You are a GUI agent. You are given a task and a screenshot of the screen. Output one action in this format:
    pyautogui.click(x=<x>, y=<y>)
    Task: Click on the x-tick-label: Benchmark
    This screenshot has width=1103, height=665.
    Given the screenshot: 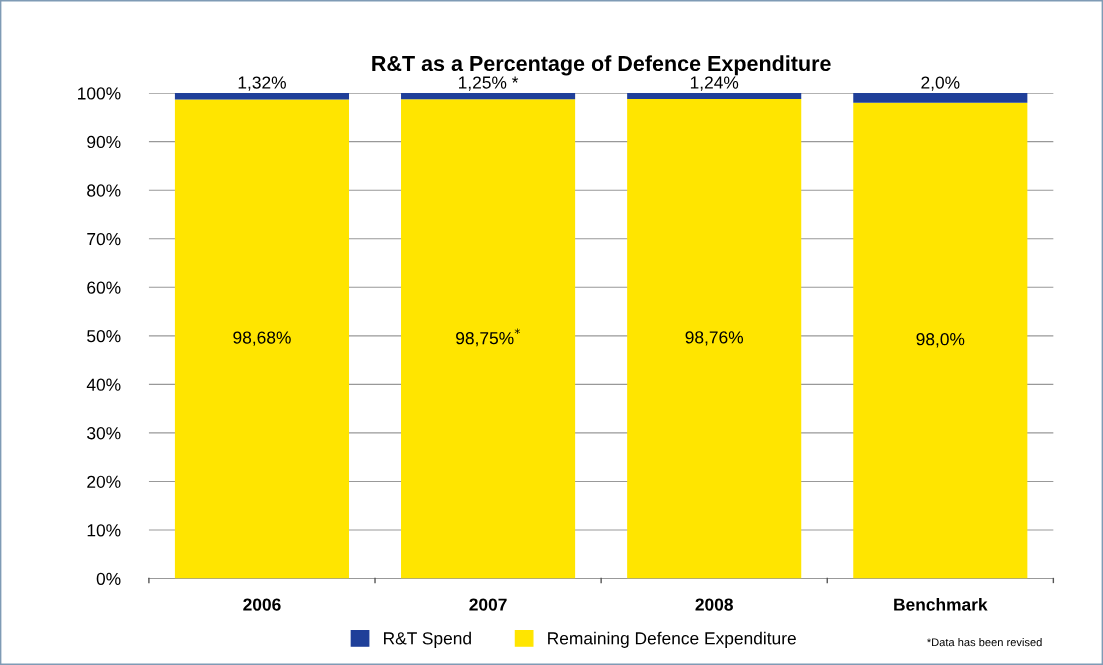 What is the action you would take?
    pyautogui.click(x=941, y=604)
    